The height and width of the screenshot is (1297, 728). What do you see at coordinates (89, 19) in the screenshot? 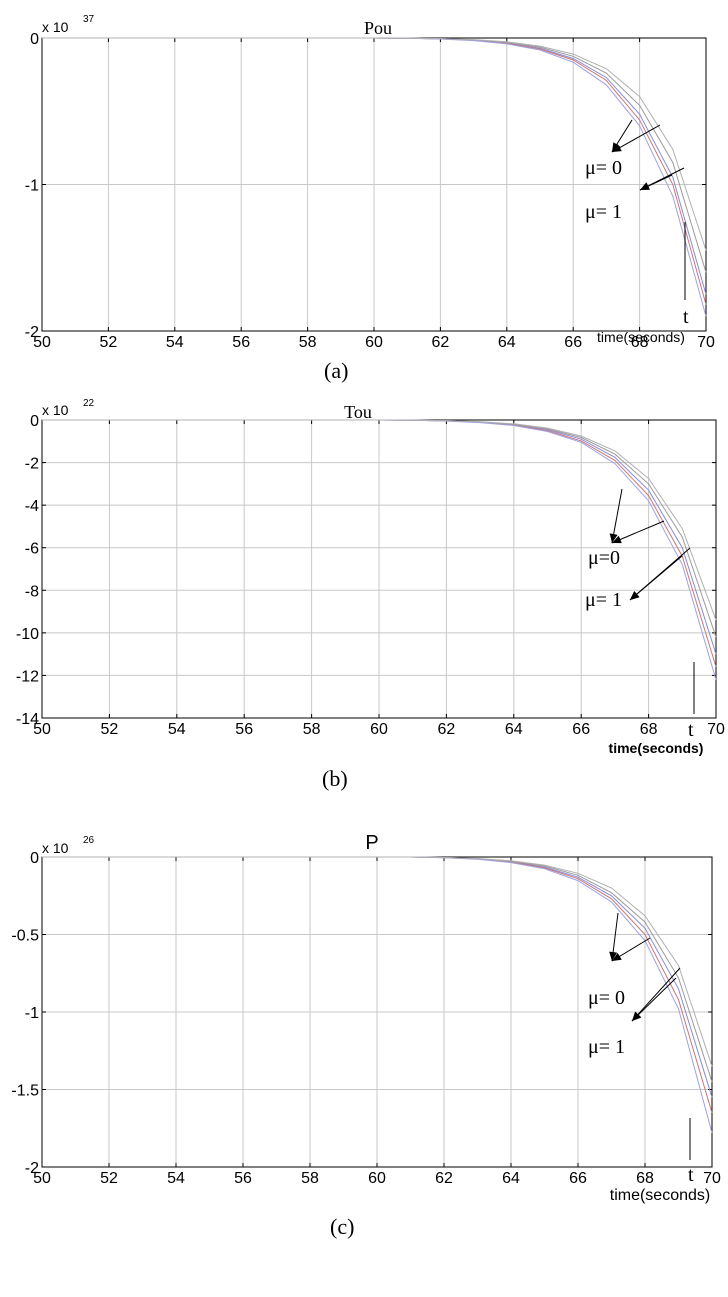
I see `exponent-power: 37` at bounding box center [89, 19].